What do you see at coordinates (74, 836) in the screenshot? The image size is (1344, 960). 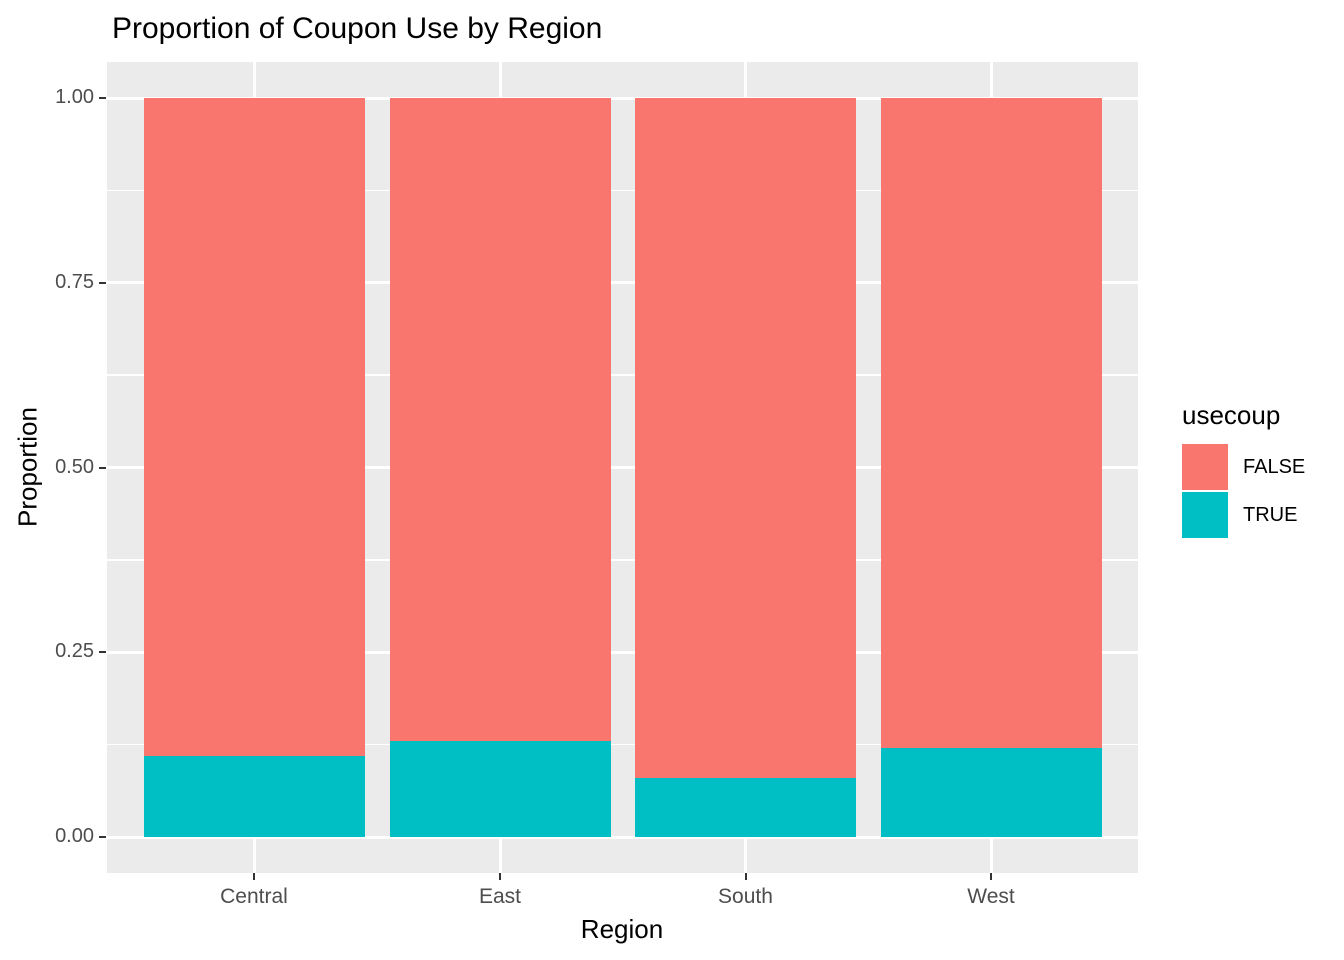 I see `y-tick-label-0.00: 0.00` at bounding box center [74, 836].